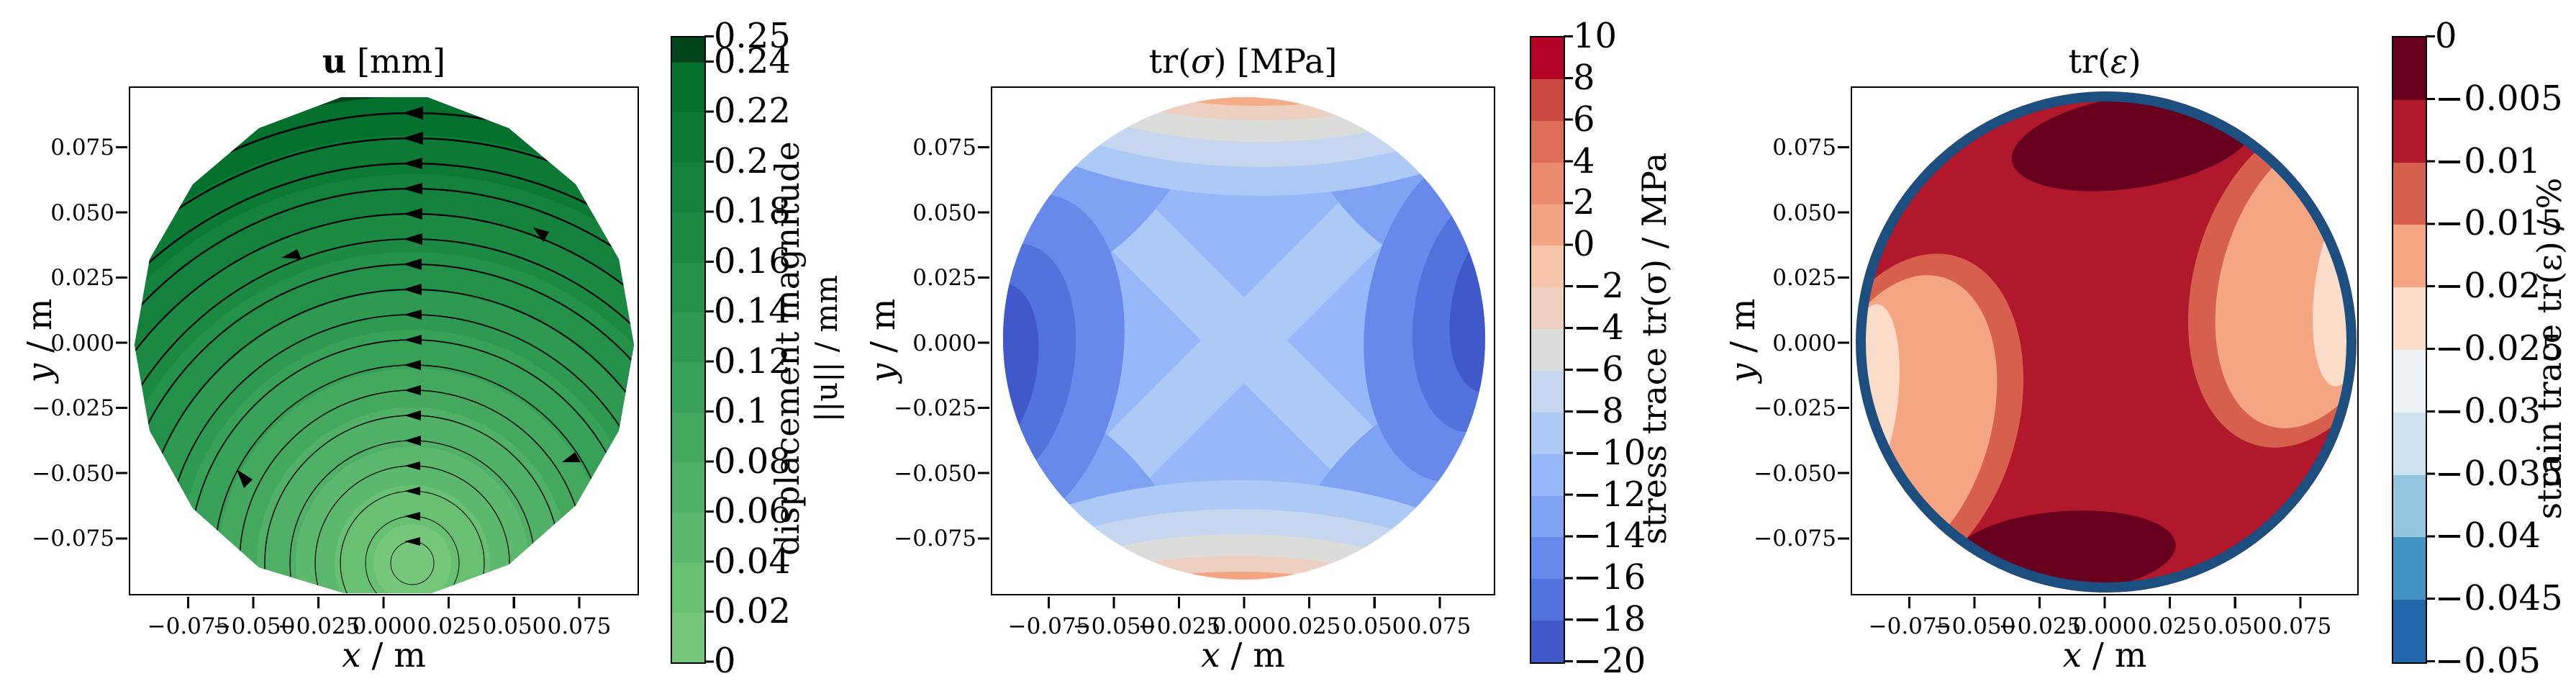 Image resolution: width=2576 pixels, height=689 pixels. I want to click on stress-contour-bands, so click(1244, 338).